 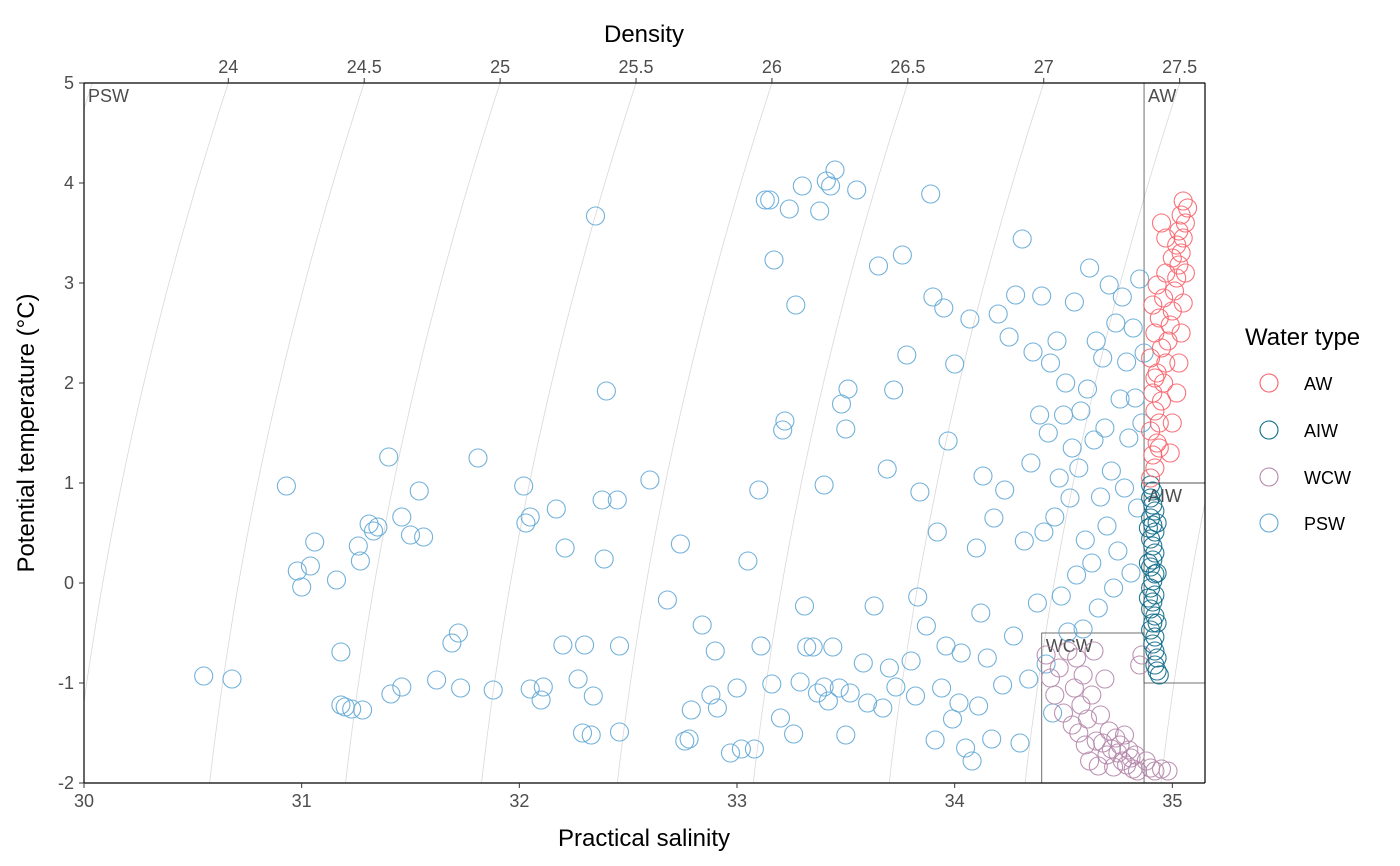 I want to click on legend: Water type AW AIW WCW PSW, so click(x=1302, y=429).